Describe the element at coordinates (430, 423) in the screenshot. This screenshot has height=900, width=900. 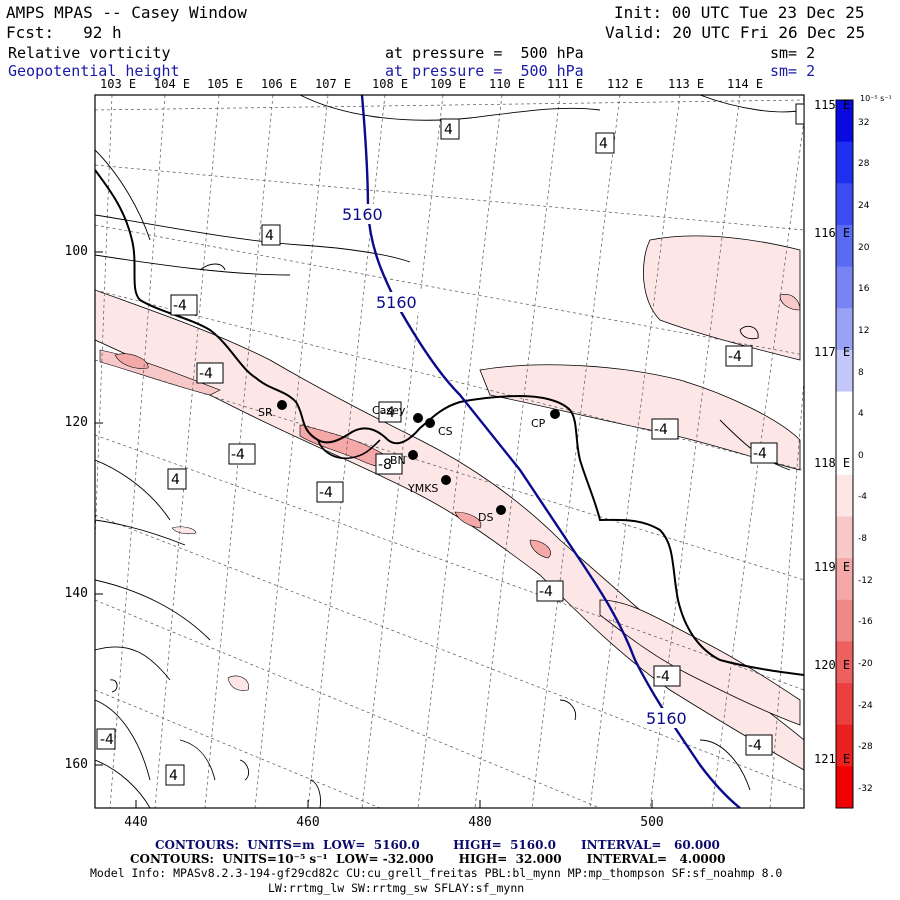
I see `station-marker-cs` at that location.